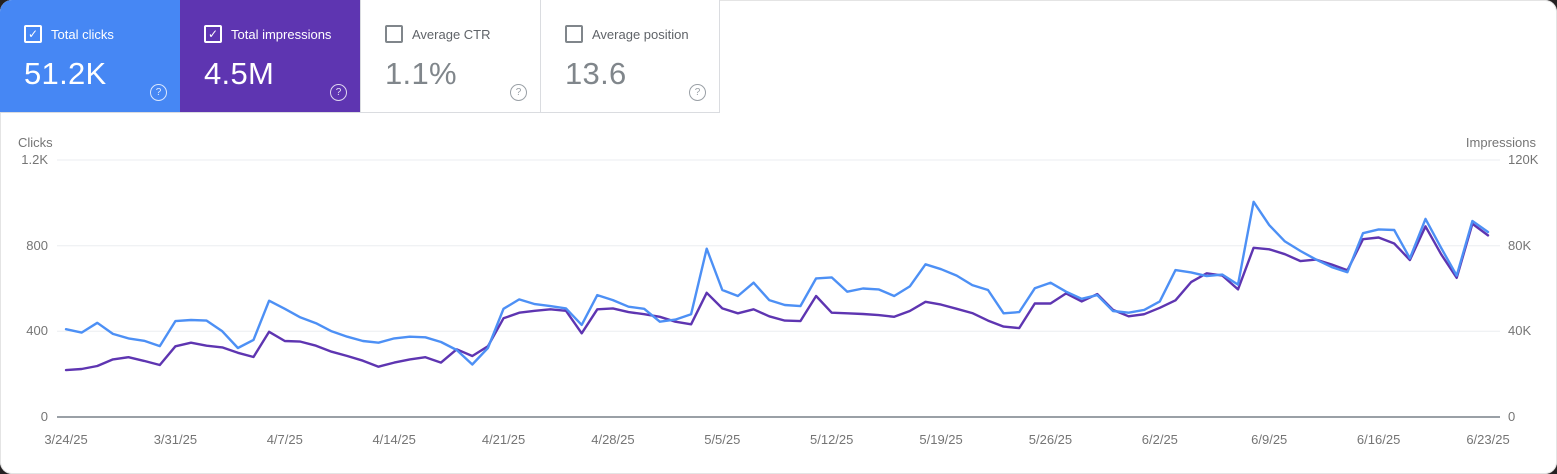 The width and height of the screenshot is (1557, 474). I want to click on left-axis-tick: 400, so click(37, 331).